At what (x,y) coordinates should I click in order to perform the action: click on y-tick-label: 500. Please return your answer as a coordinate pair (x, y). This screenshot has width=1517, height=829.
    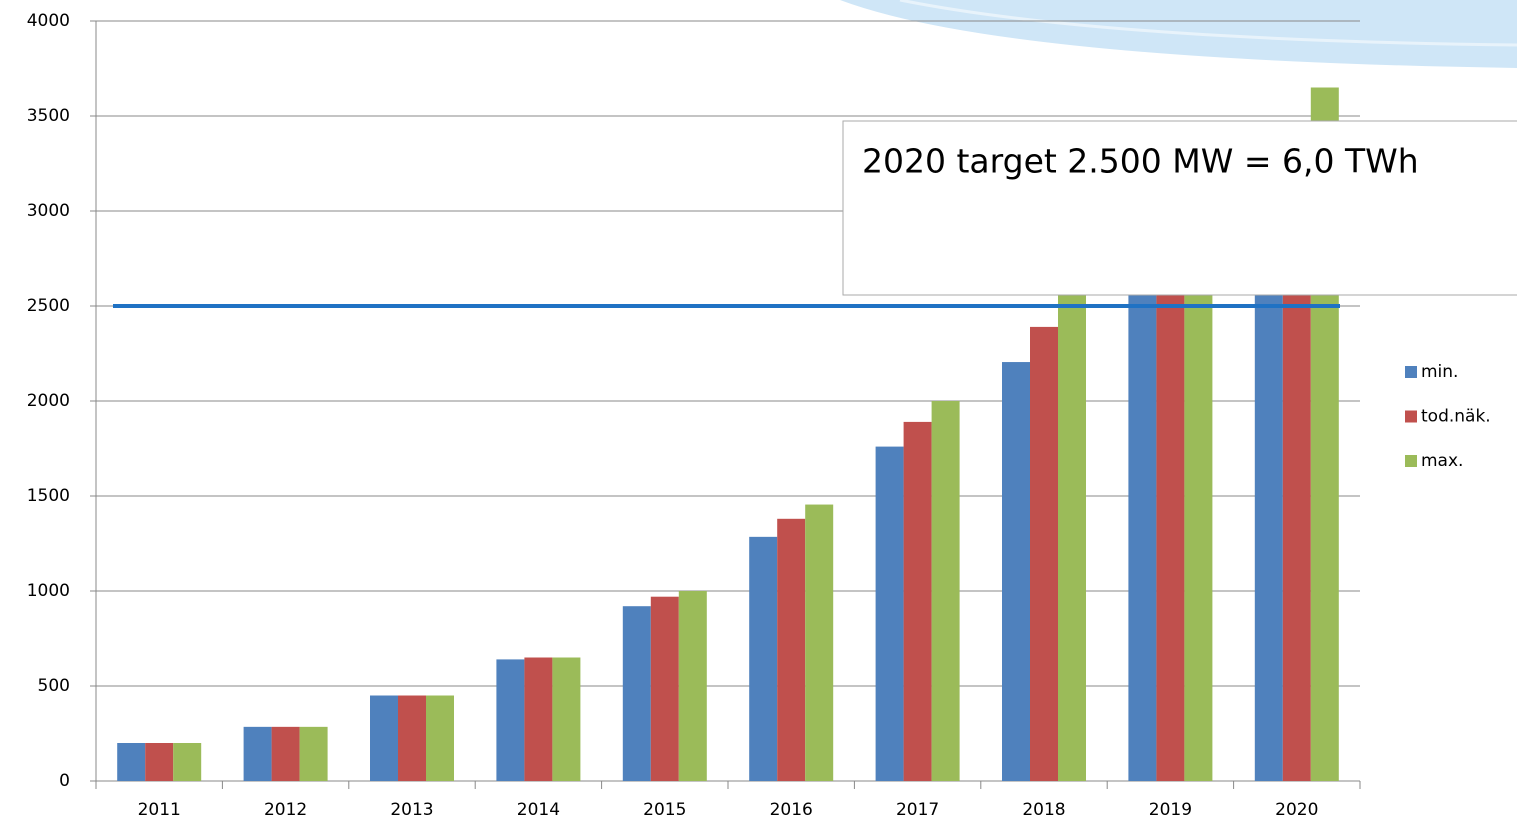
    Looking at the image, I should click on (54, 686).